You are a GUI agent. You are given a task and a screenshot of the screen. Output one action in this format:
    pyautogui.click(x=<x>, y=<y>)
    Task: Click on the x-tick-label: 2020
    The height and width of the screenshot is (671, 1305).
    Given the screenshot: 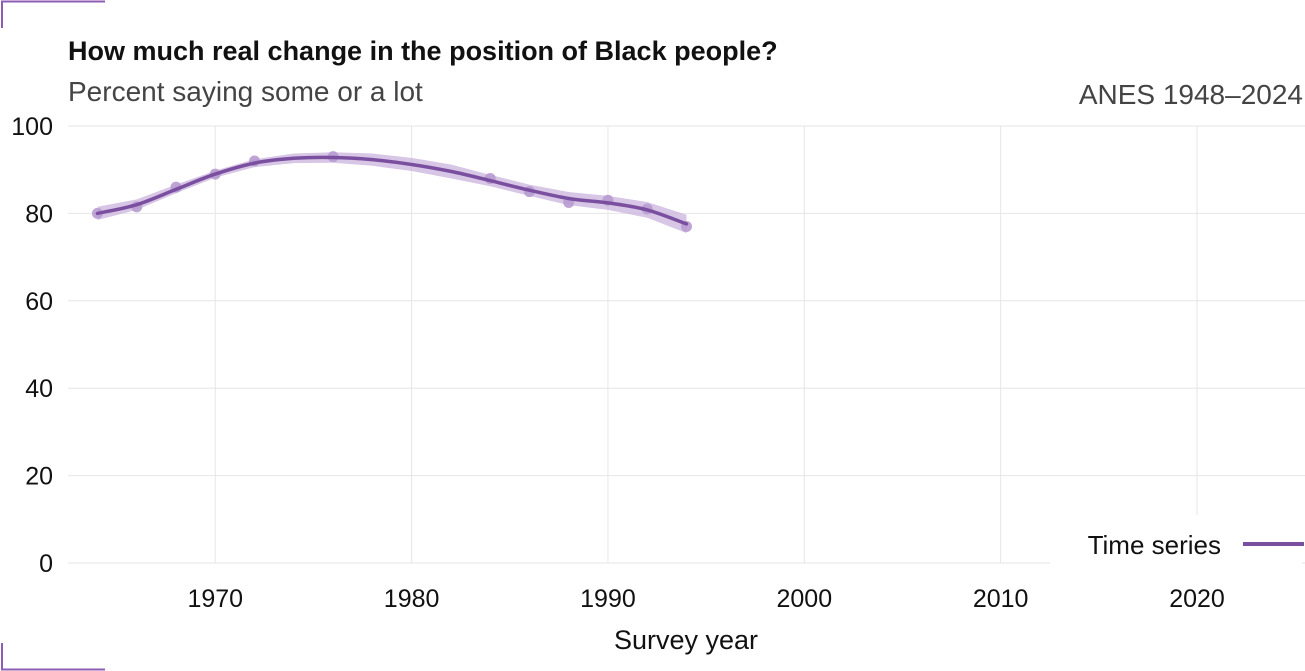 What is the action you would take?
    pyautogui.click(x=1197, y=599)
    